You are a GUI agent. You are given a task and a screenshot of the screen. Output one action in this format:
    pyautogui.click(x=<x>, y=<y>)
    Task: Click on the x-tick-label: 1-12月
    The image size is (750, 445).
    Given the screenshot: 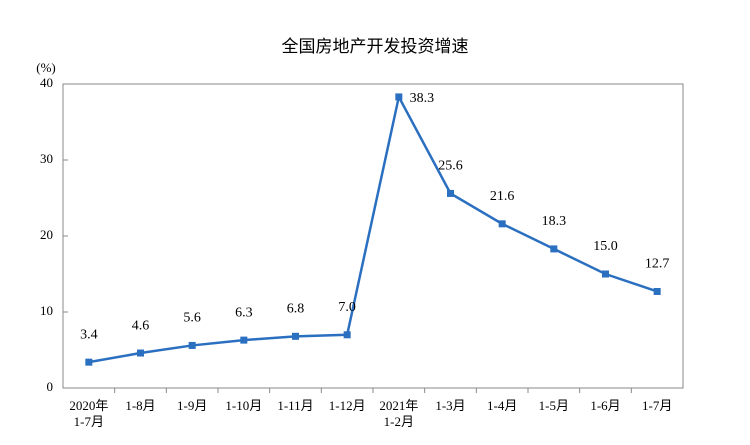 What is the action you would take?
    pyautogui.click(x=347, y=405)
    